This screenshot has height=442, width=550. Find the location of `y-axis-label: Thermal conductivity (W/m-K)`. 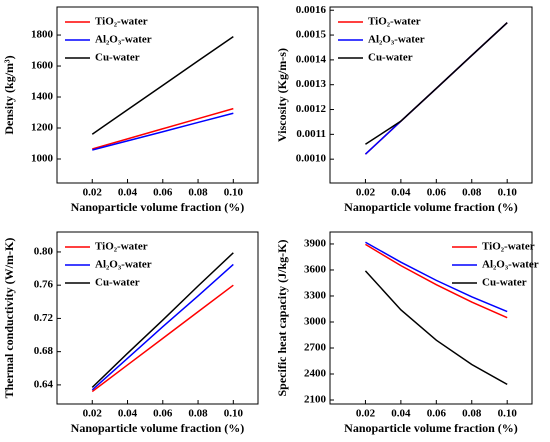

y-axis-label: Thermal conductivity (W/m-K) is located at coordinates (9, 318).